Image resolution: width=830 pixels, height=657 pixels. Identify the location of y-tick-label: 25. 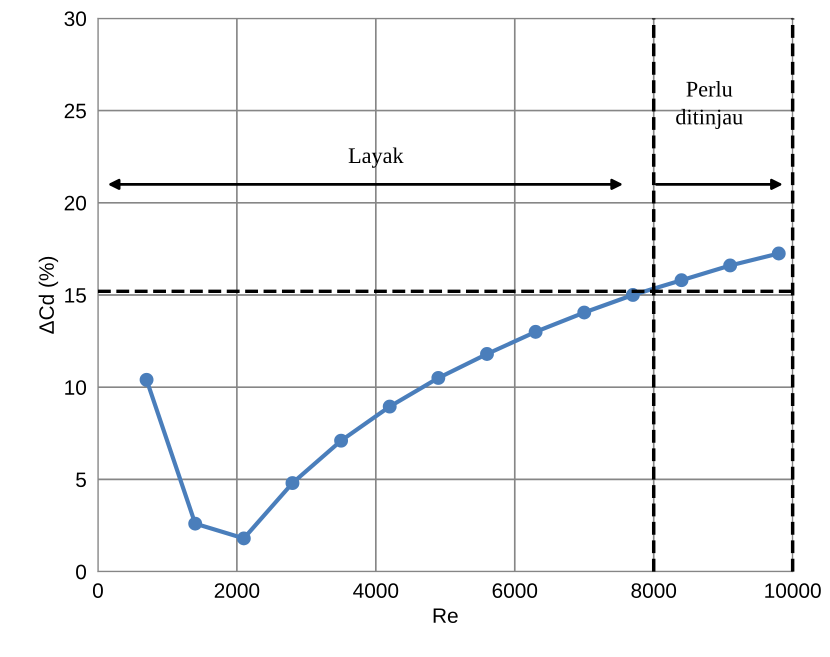
(75, 111).